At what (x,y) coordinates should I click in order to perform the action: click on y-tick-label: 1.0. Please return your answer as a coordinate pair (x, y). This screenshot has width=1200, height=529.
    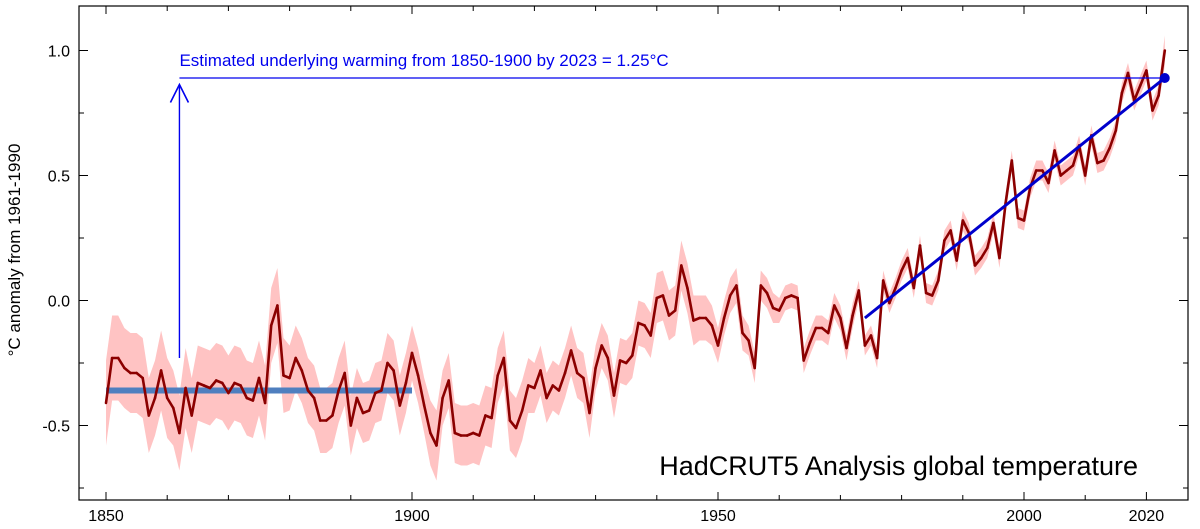
    Looking at the image, I should click on (59, 52).